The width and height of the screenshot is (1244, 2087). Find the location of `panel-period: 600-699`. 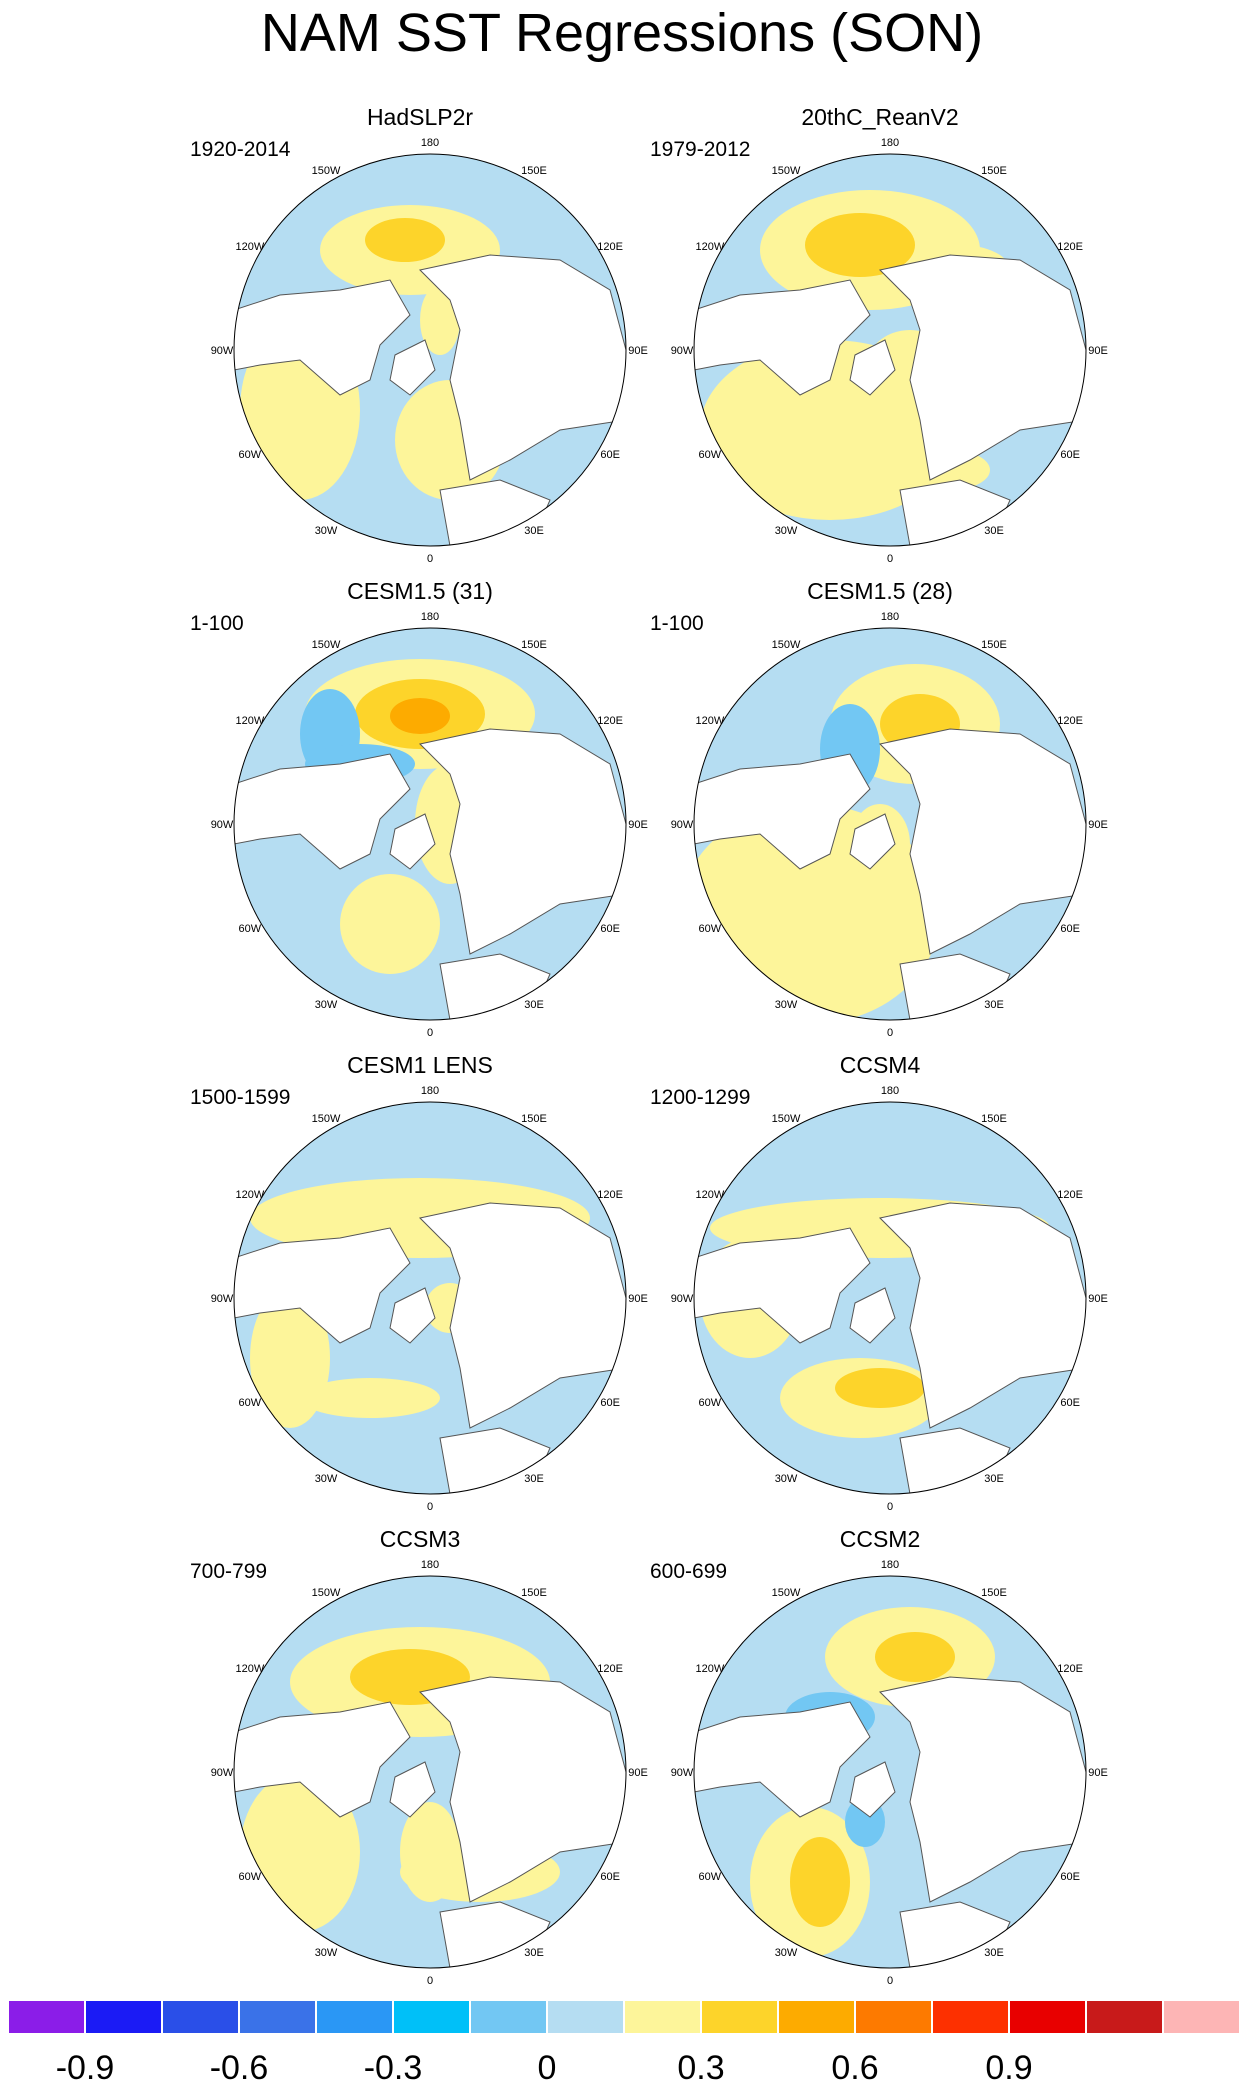

panel-period: 600-699 is located at coordinates (689, 1571).